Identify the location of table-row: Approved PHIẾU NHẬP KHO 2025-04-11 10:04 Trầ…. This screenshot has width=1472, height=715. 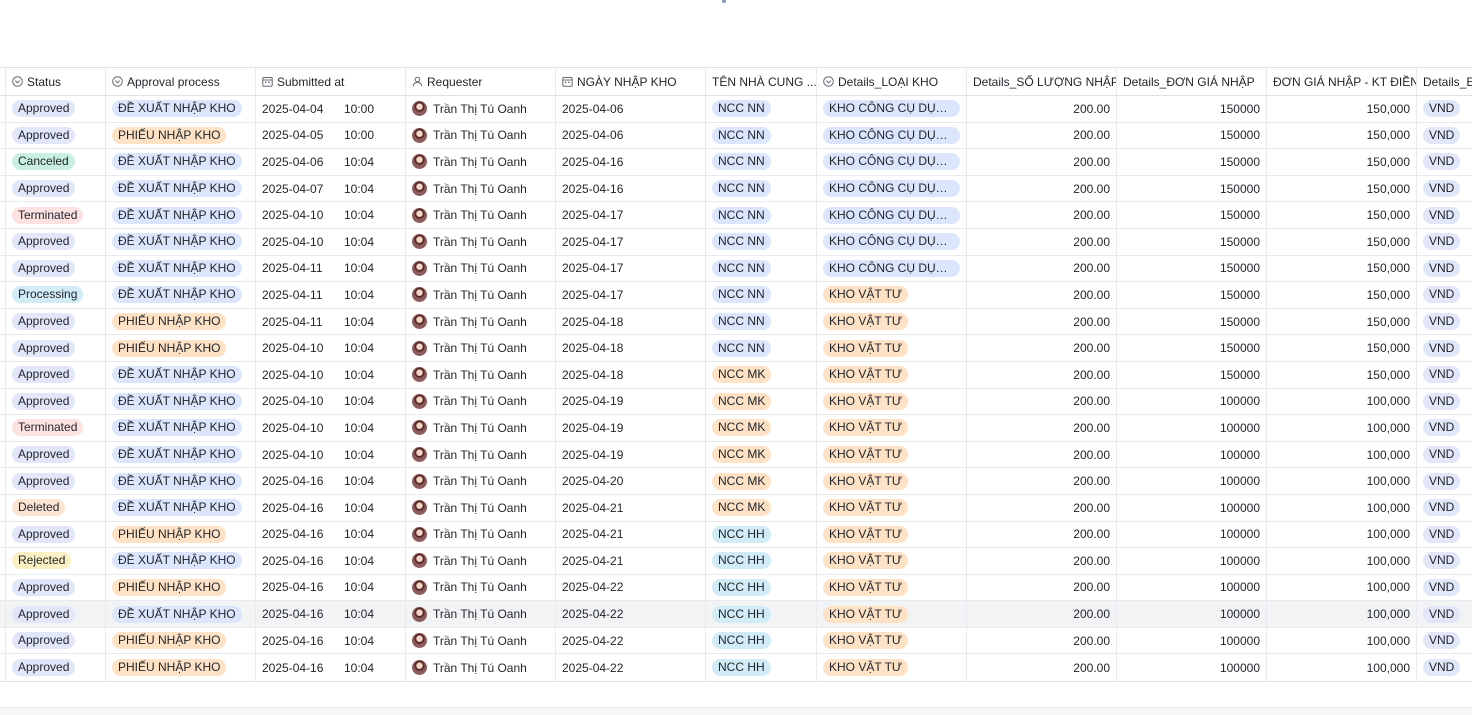
(736, 322).